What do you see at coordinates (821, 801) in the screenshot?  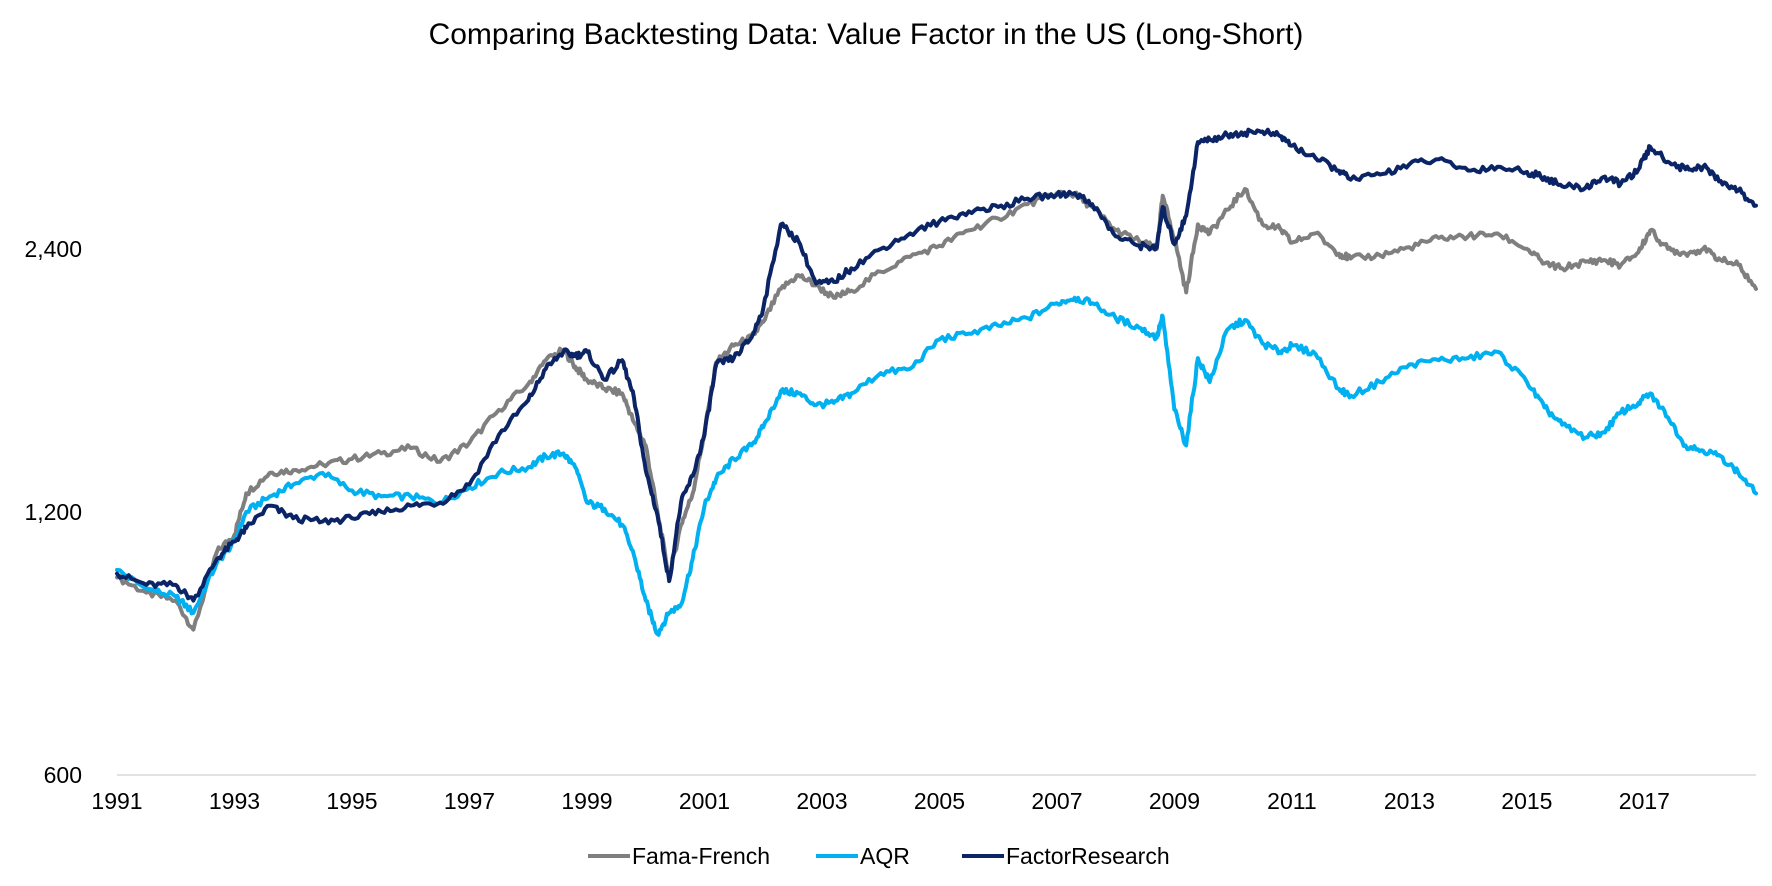 I see `x-tick-label: 2003` at bounding box center [821, 801].